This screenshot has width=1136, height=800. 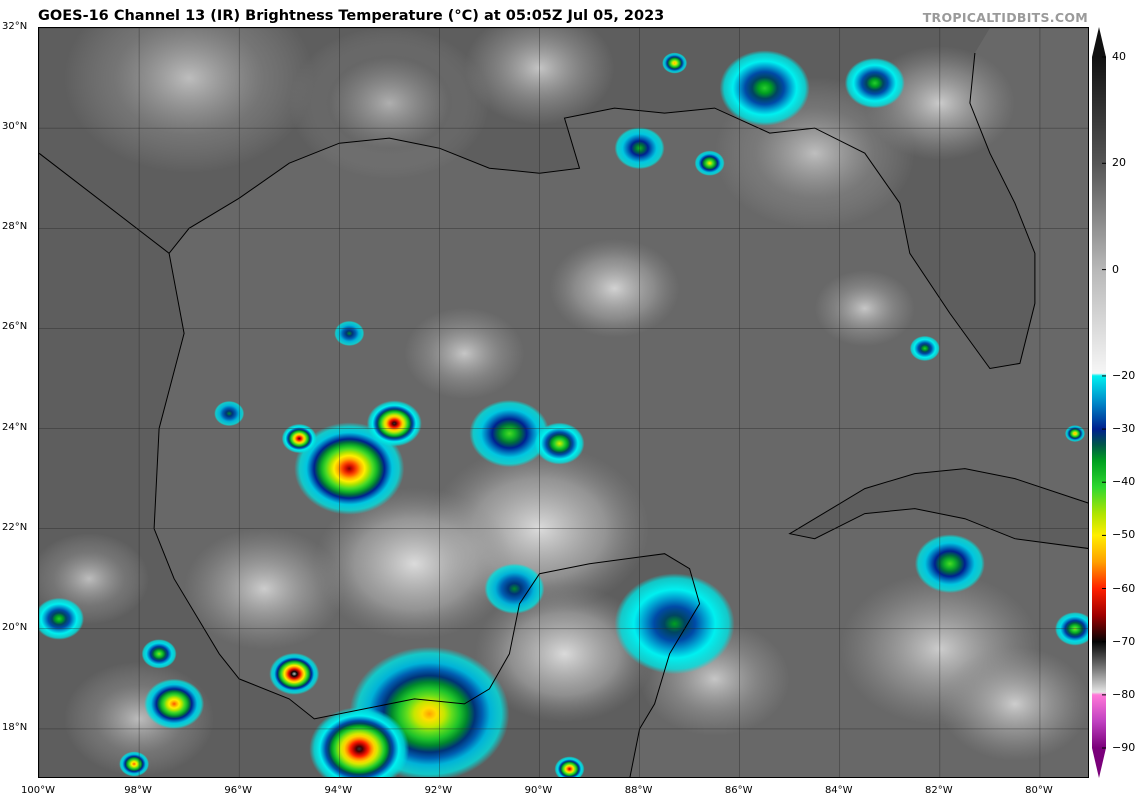 What do you see at coordinates (15, 427) in the screenshot?
I see `lat-label: 24°N` at bounding box center [15, 427].